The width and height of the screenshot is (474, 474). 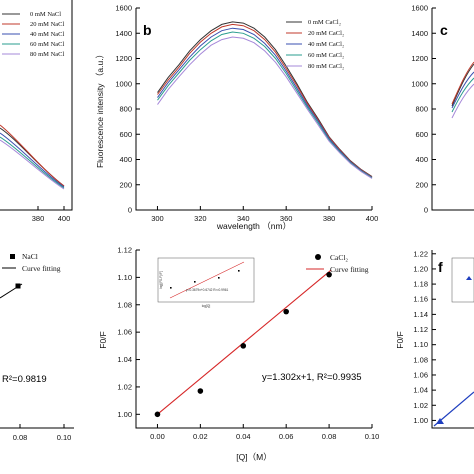 What do you see at coordinates (125, 134) in the screenshot?
I see `panel-b-ytick-label: 600` at bounding box center [125, 134].